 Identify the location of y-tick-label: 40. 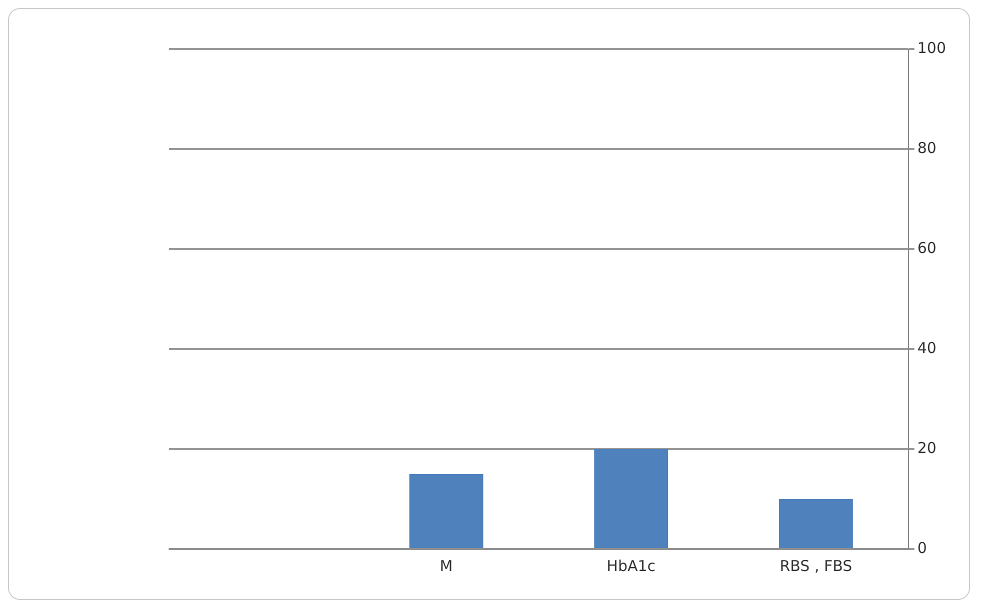
(926, 347).